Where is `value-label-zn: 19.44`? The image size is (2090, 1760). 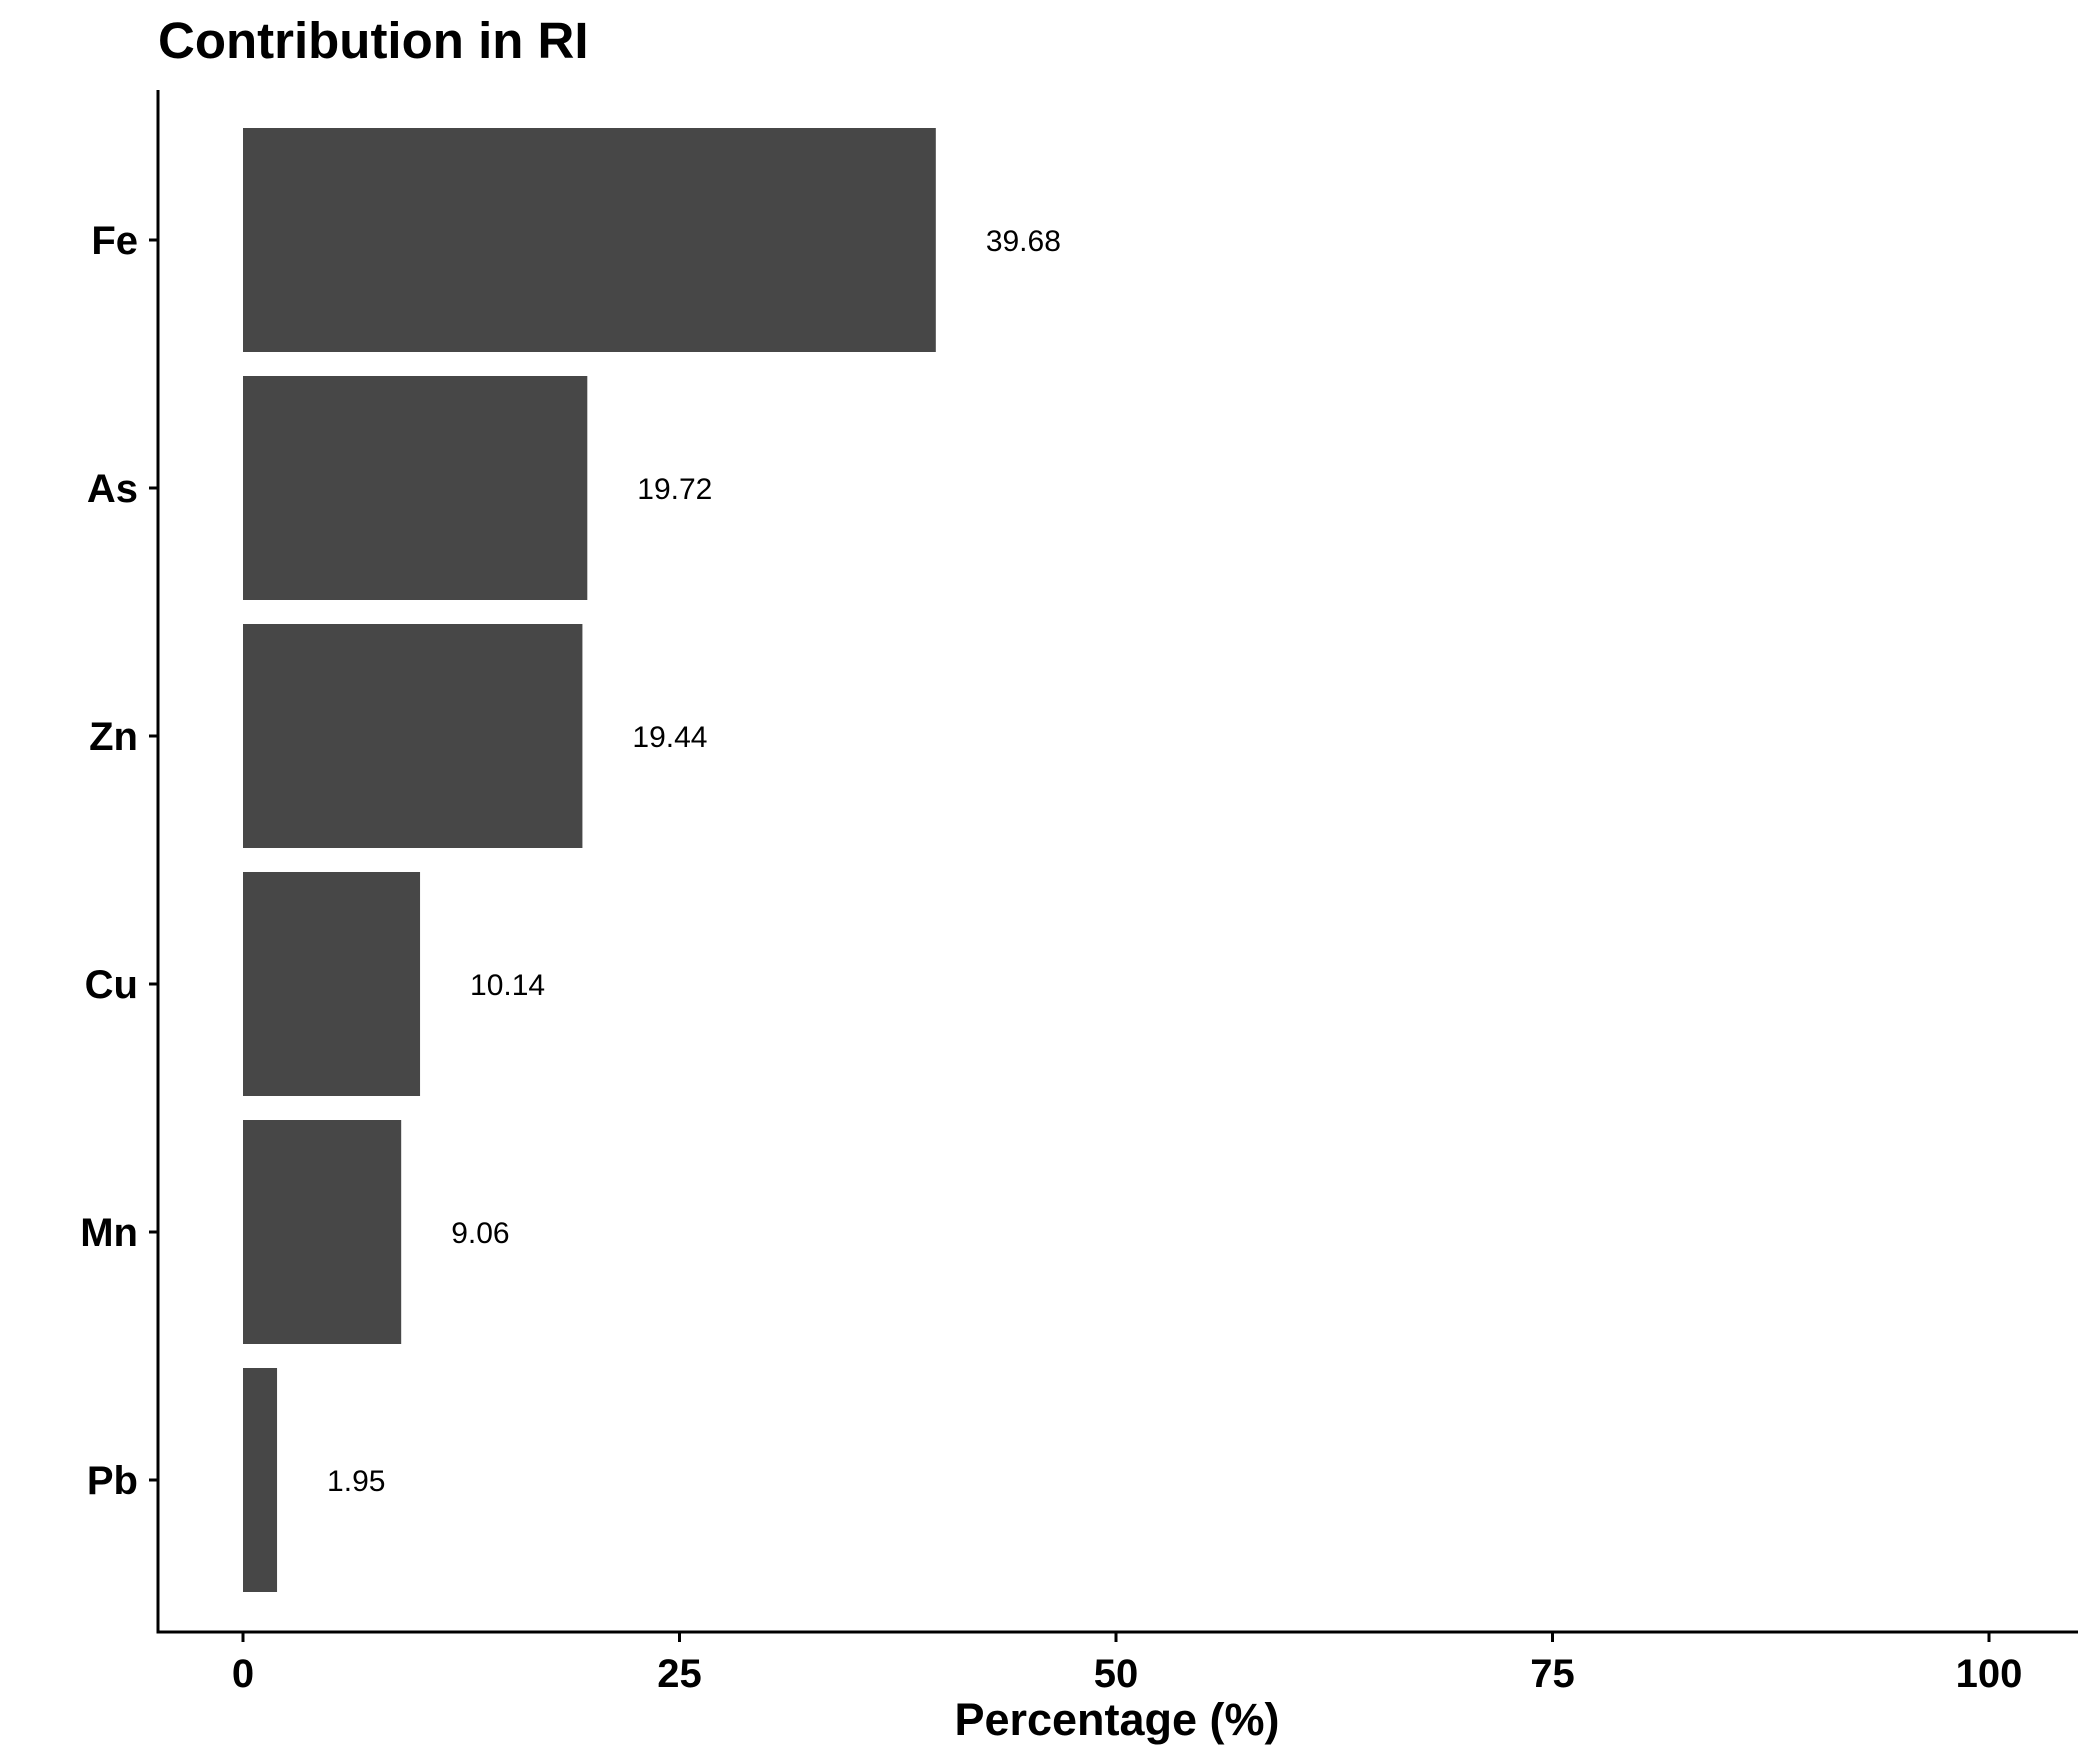
value-label-zn: 19.44 is located at coordinates (669, 737).